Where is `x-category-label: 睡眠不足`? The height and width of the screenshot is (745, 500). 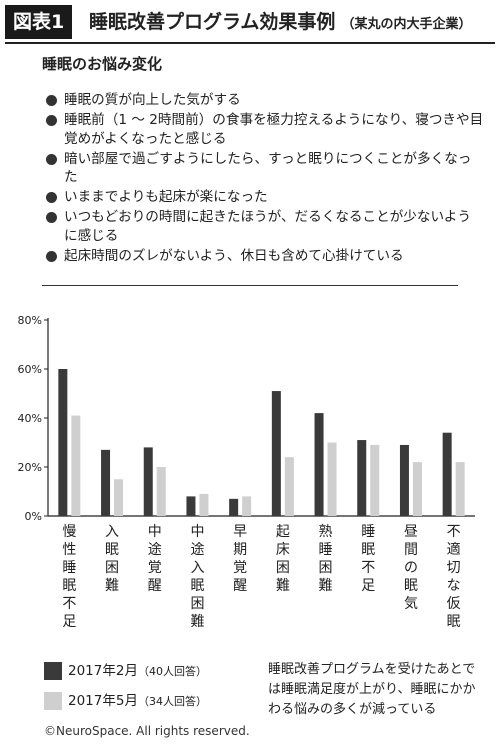 x-category-label: 睡眠不足 is located at coordinates (368, 559).